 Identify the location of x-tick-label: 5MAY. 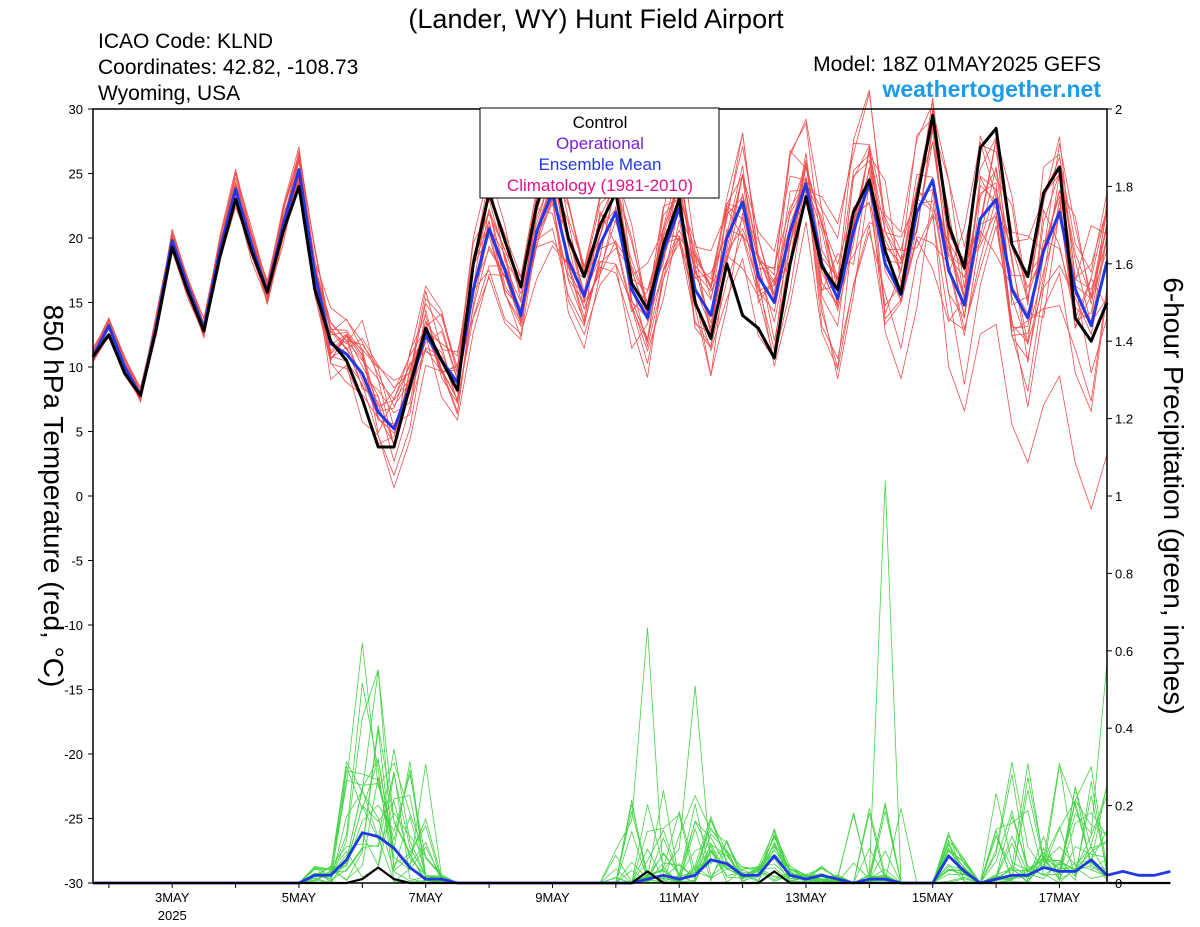
(299, 897).